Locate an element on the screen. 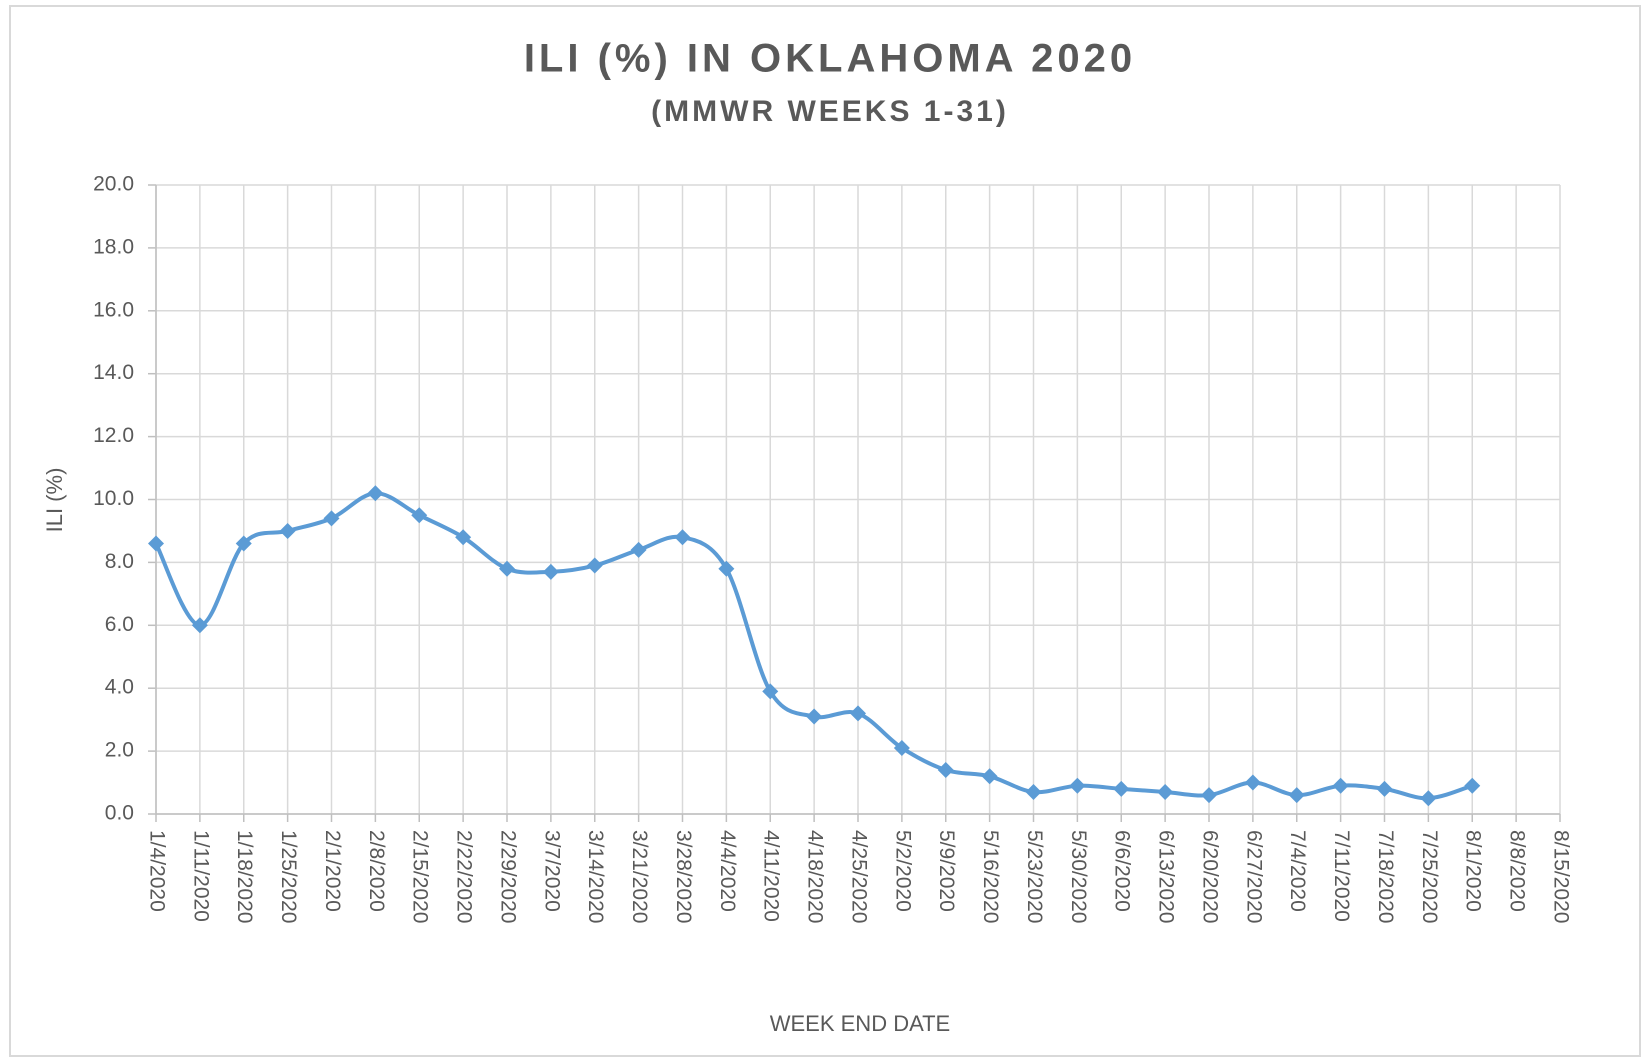 Image resolution: width=1644 pixels, height=1060 pixels. x-tick-label: 6/20/2020 is located at coordinates (1209, 876).